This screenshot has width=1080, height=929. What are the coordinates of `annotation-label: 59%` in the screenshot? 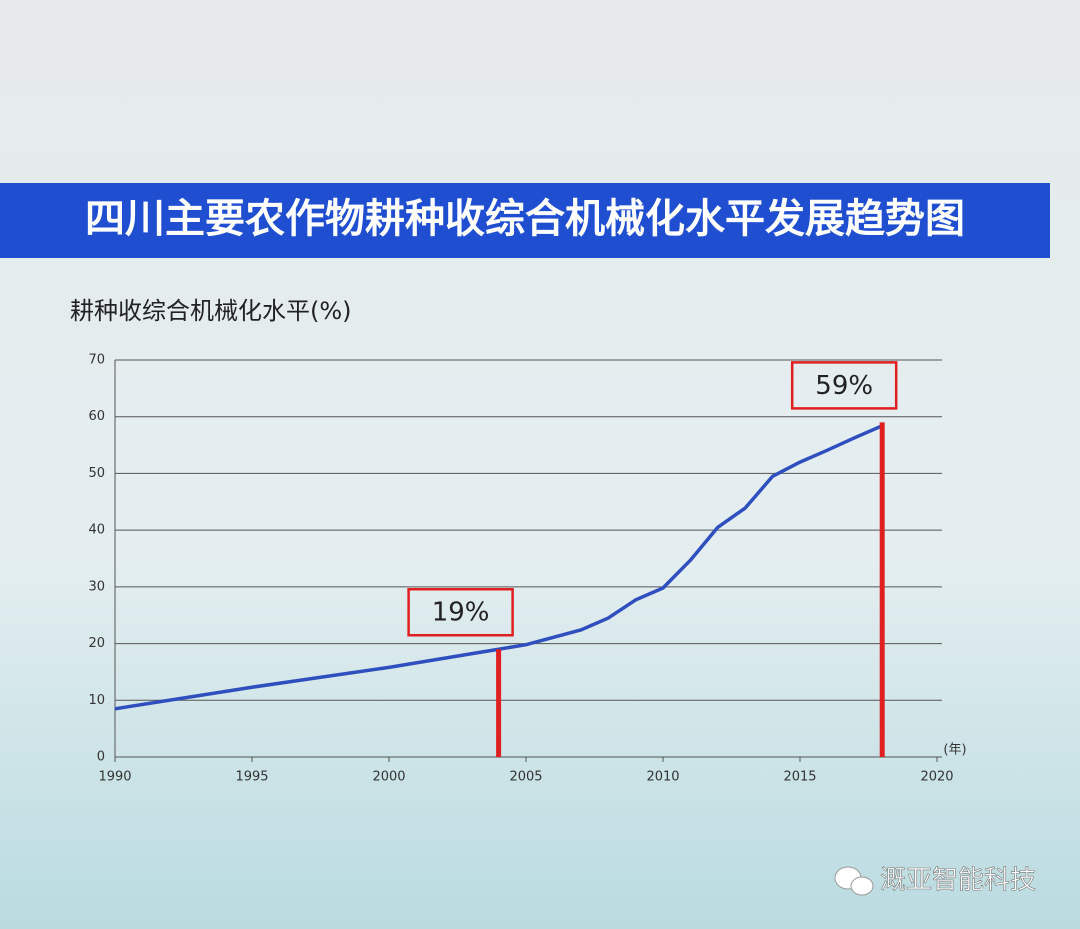 It's located at (844, 386).